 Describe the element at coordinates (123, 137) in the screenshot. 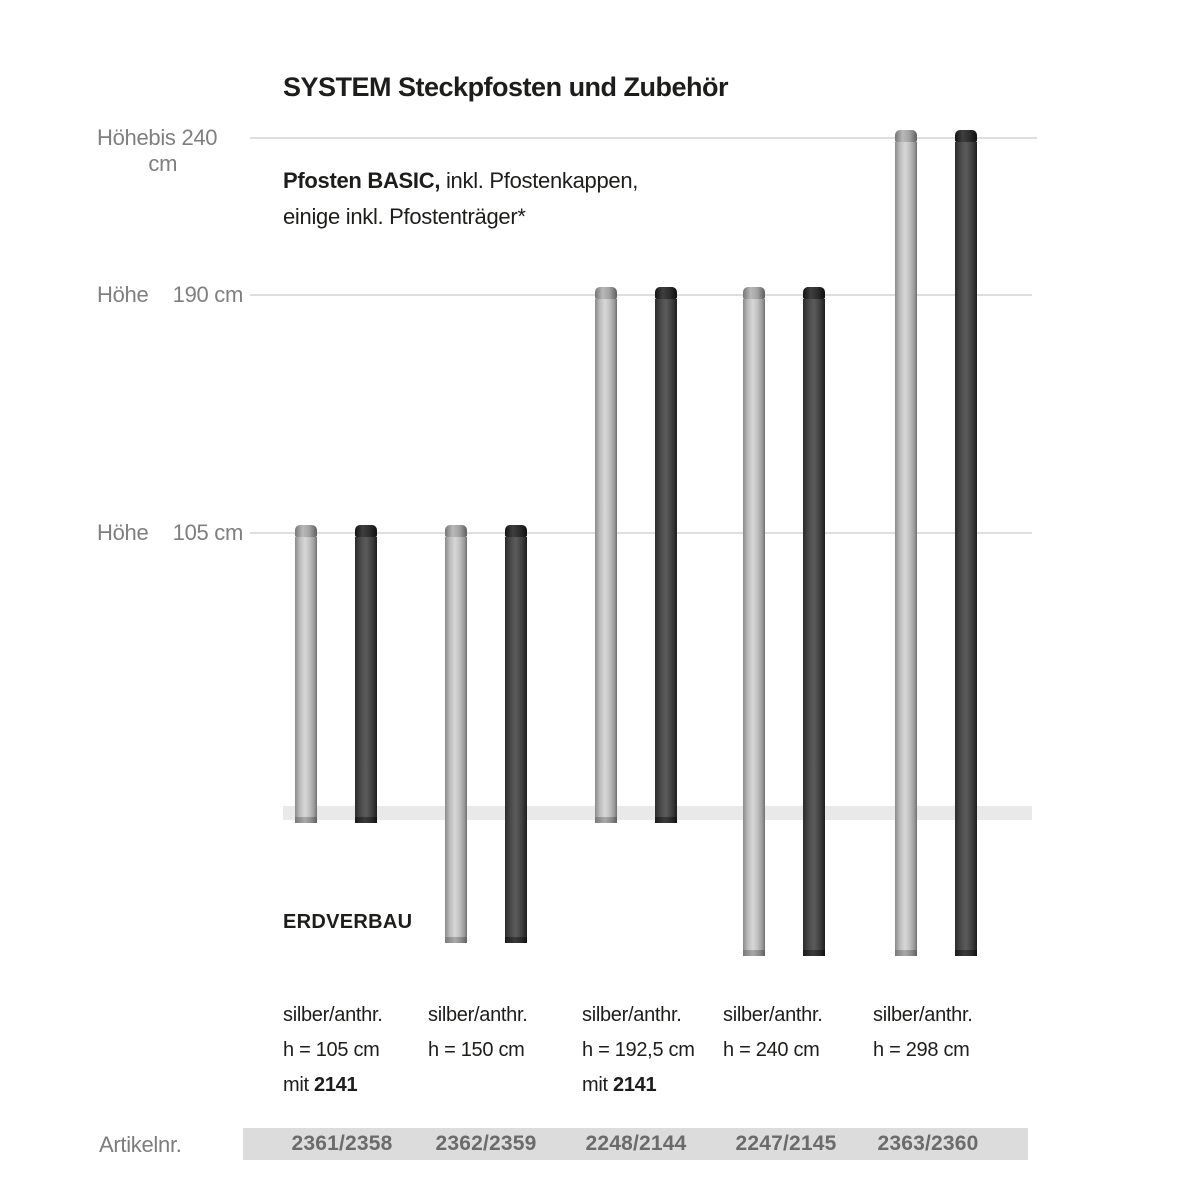

I see `height-label-240-prefix: Höhe` at that location.